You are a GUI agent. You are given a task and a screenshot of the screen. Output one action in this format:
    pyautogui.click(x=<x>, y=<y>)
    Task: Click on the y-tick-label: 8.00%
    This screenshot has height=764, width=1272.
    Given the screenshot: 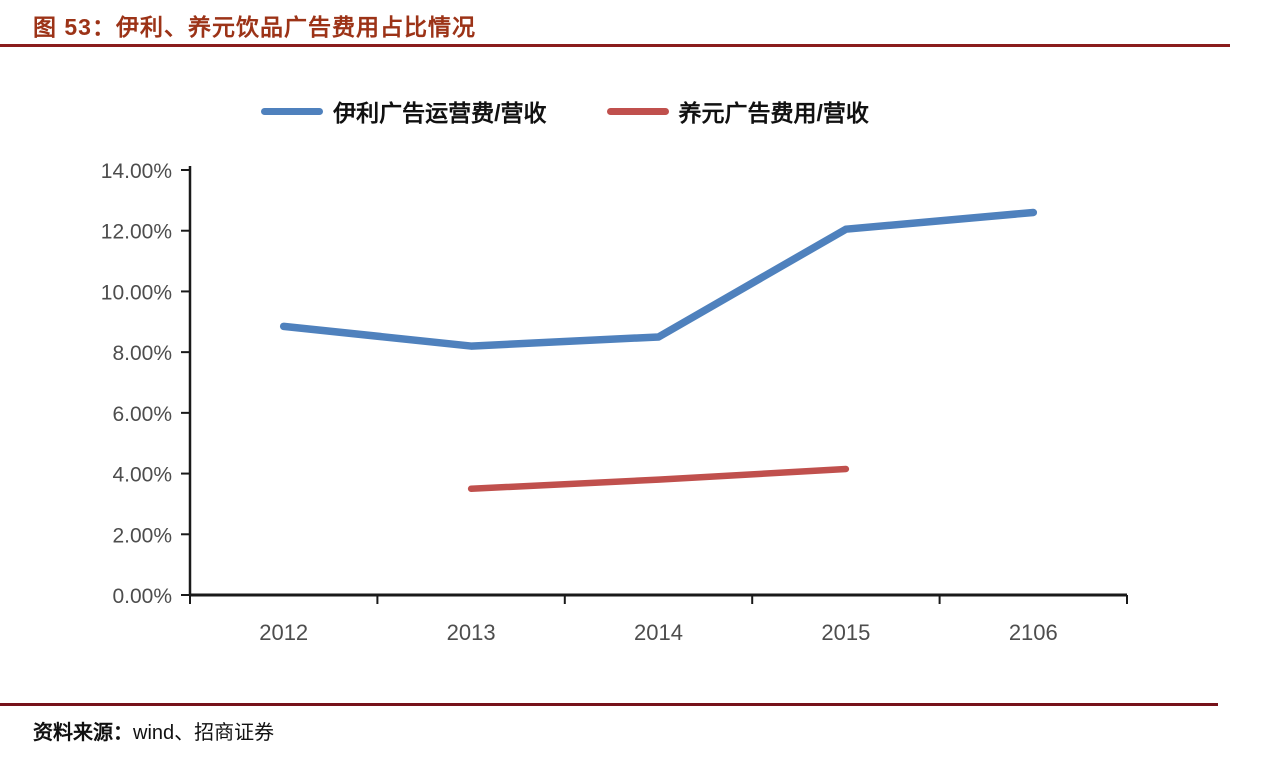 What is the action you would take?
    pyautogui.click(x=142, y=353)
    